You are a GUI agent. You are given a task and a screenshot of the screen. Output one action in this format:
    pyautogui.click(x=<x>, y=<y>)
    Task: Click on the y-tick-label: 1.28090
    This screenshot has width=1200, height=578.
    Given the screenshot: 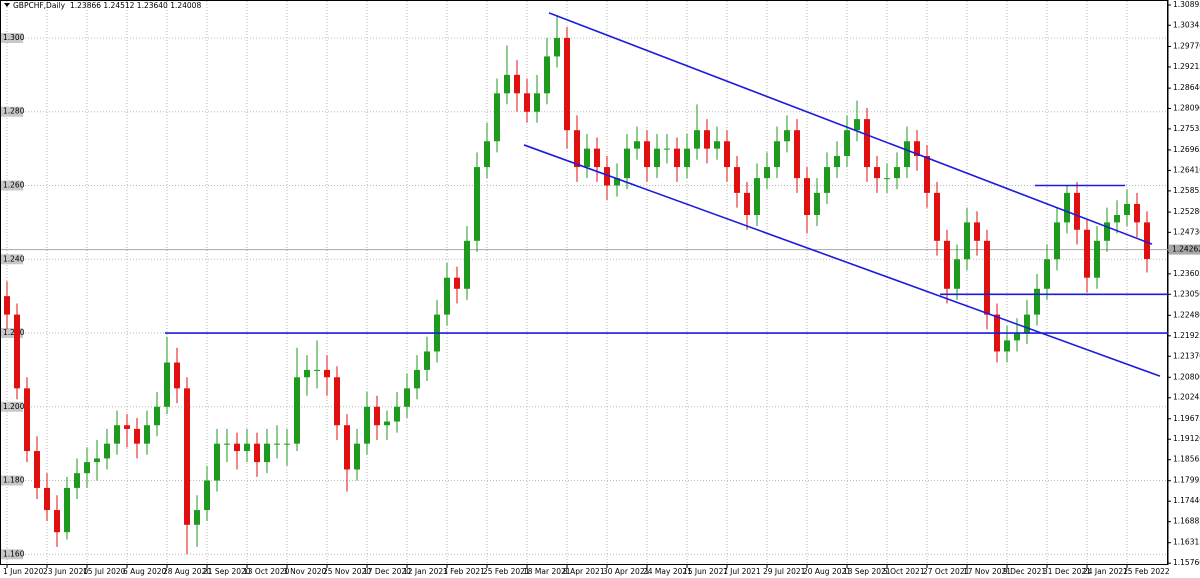 What is the action you would take?
    pyautogui.click(x=1186, y=107)
    